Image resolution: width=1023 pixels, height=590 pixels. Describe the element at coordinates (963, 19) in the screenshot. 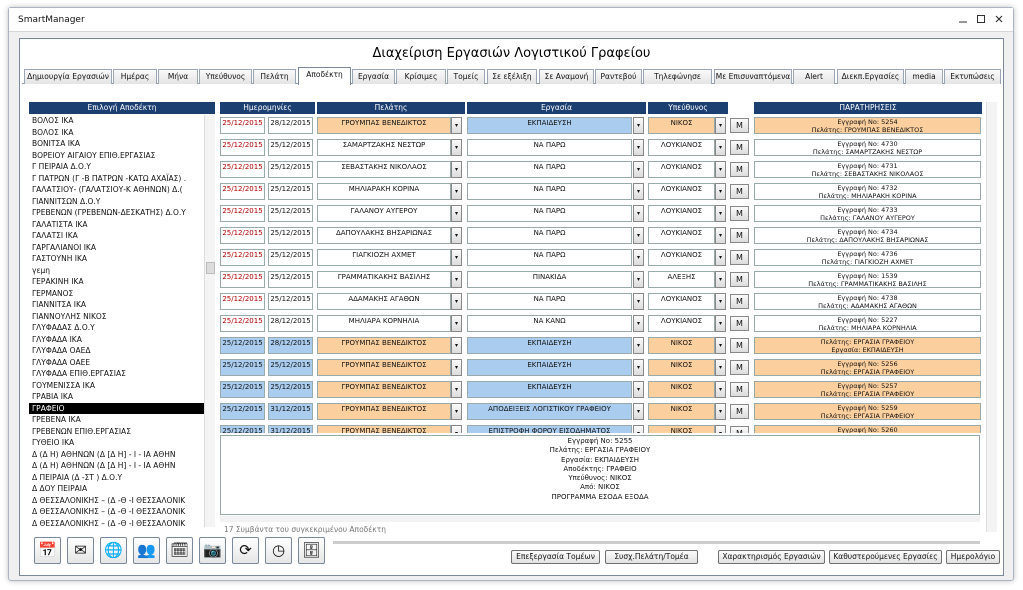

I see `minimize-icon` at that location.